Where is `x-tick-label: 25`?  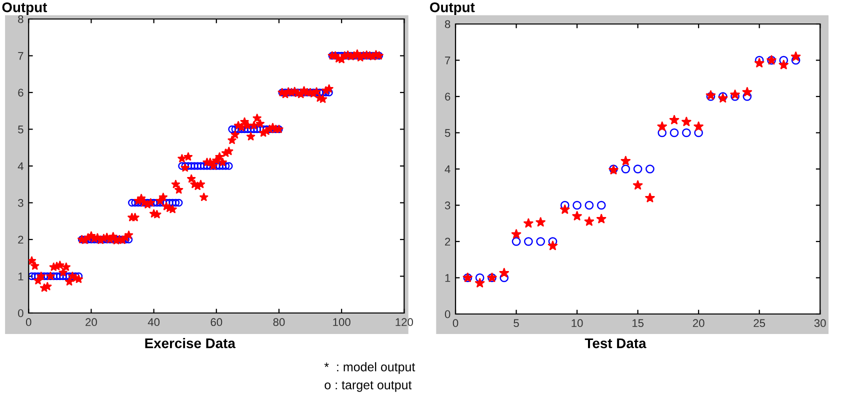 x-tick-label: 25 is located at coordinates (760, 323).